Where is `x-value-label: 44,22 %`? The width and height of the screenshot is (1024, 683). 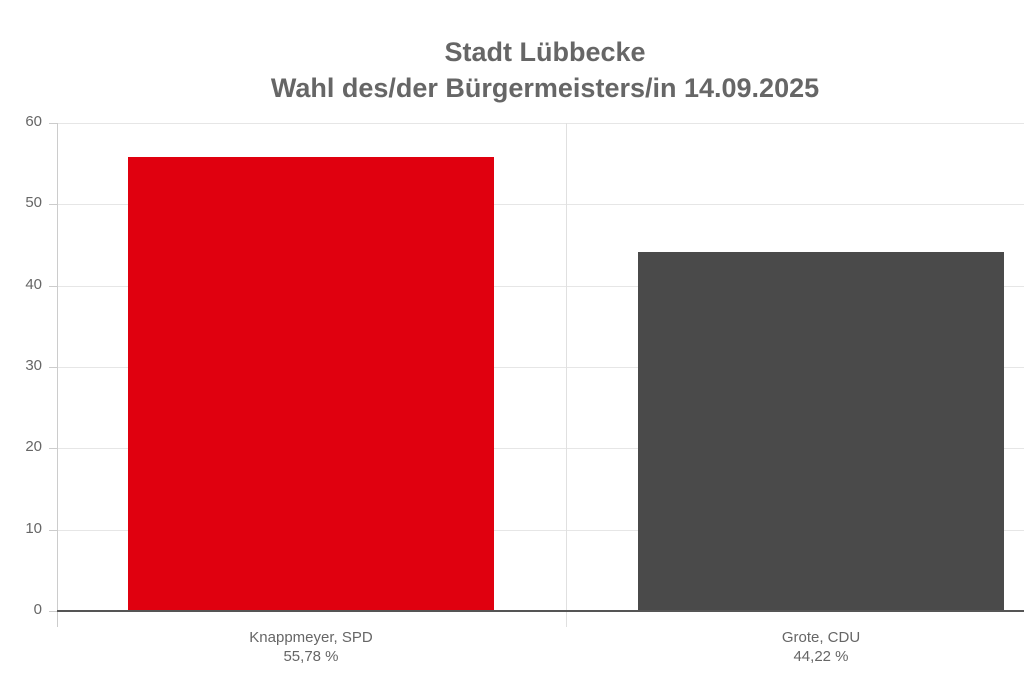 x-value-label: 44,22 % is located at coordinates (821, 656).